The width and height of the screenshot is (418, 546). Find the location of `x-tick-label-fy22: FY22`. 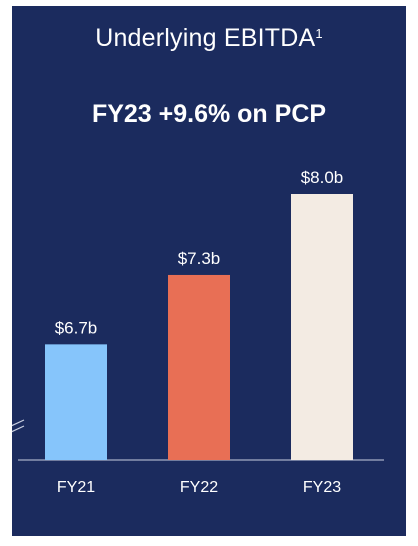

x-tick-label-fy22: FY22 is located at coordinates (199, 487).